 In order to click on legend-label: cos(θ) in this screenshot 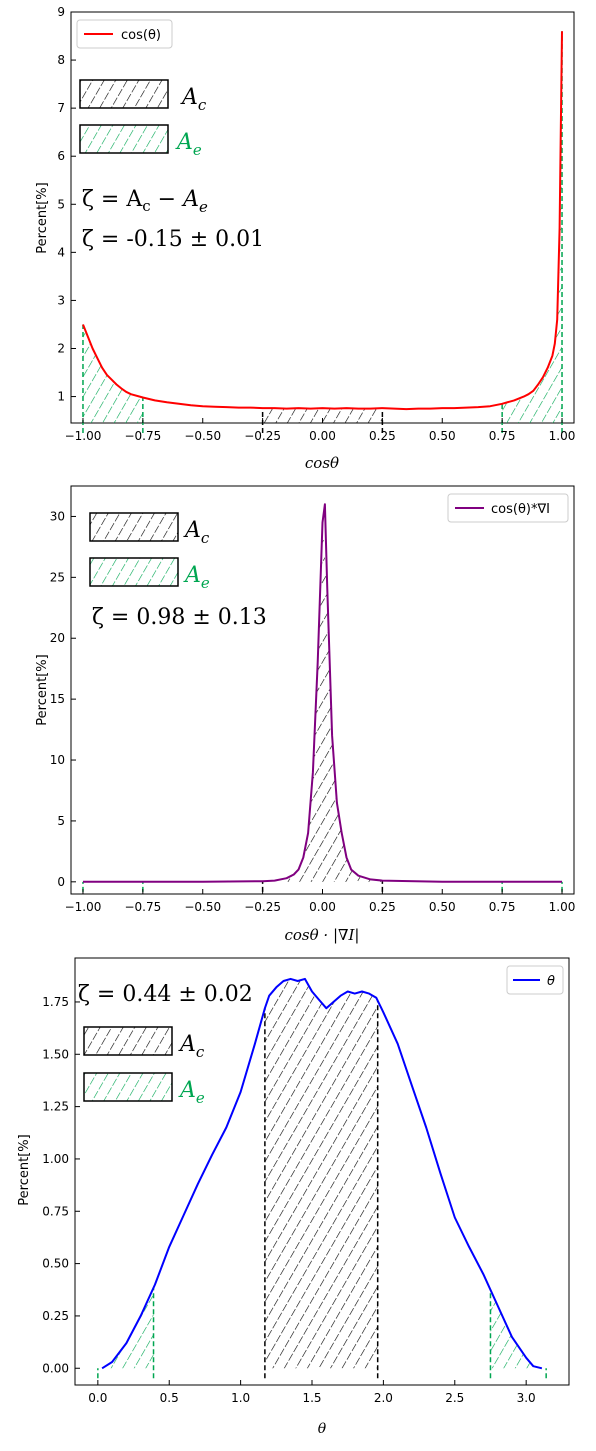, I will do `click(141, 35)`.